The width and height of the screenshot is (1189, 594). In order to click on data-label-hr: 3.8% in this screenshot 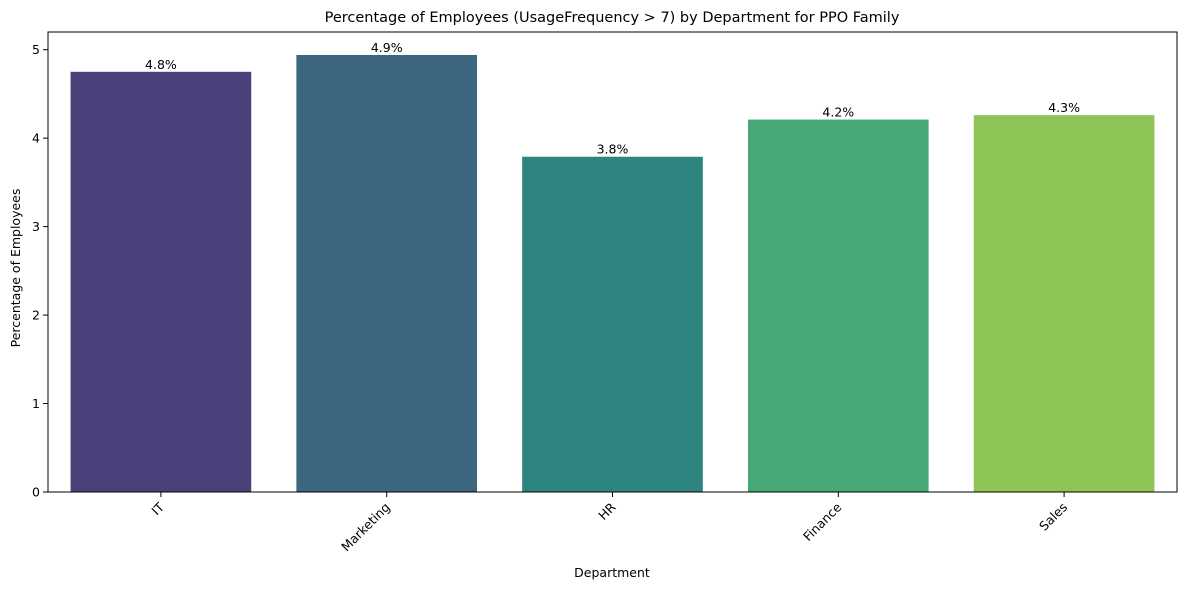, I will do `click(613, 149)`.